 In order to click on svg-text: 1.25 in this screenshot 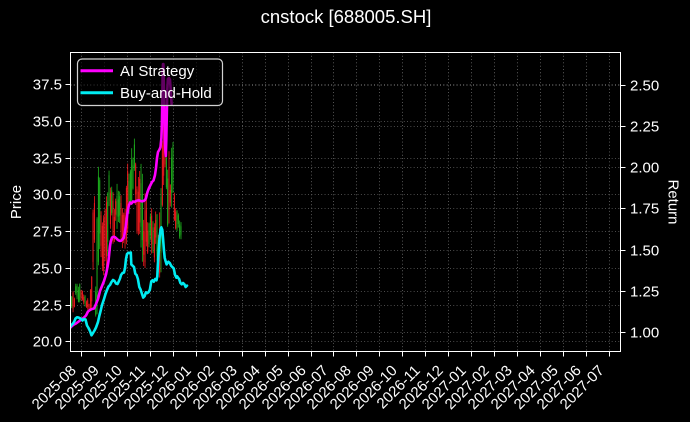, I will do `click(644, 291)`.